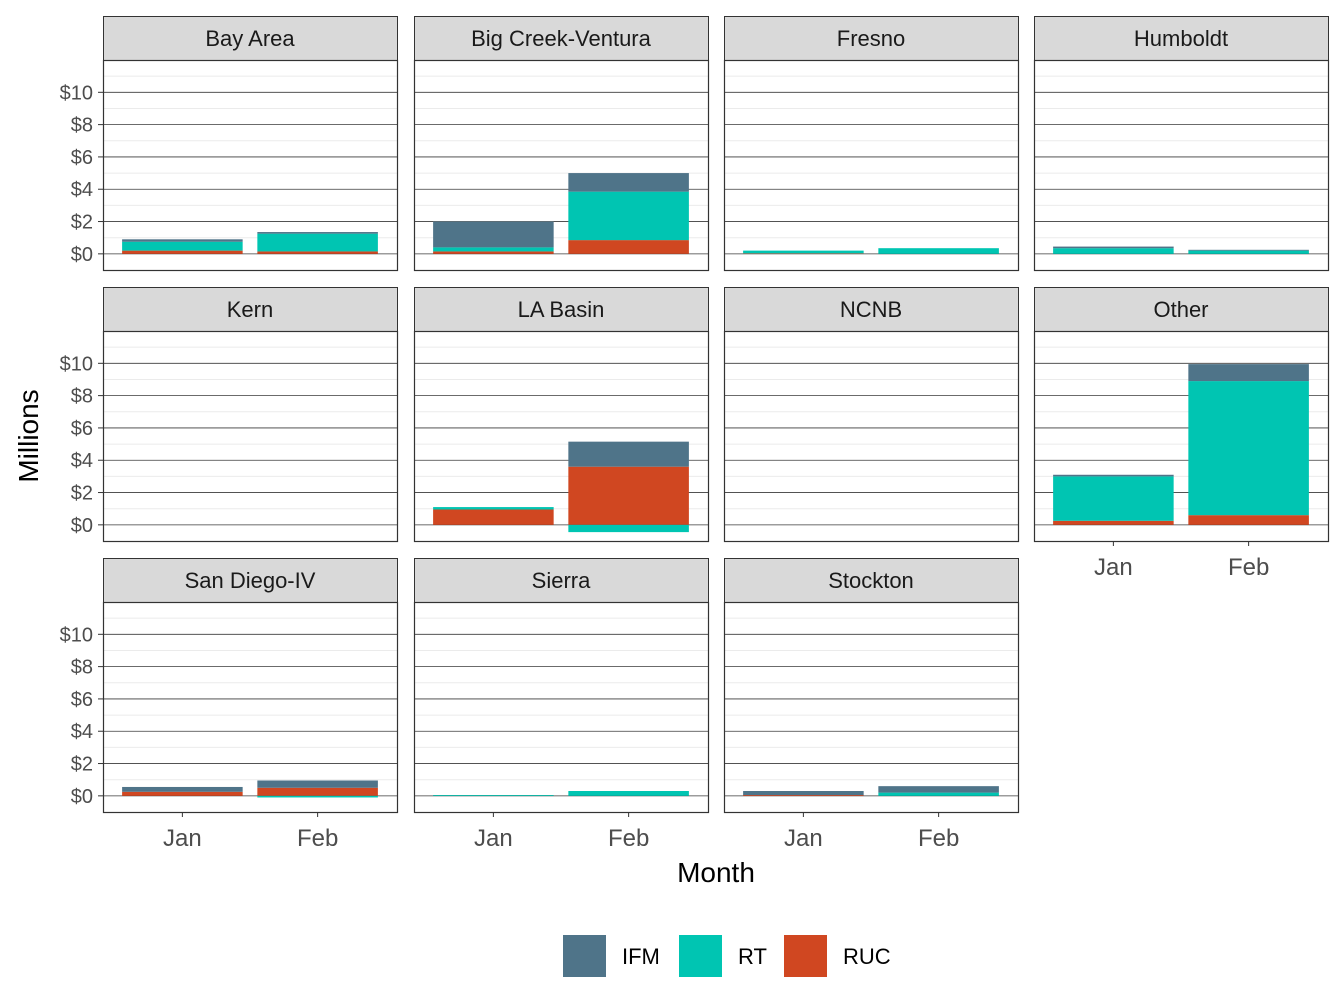 This screenshot has width=1344, height=1008. I want to click on facet-title: Sierra, so click(561, 580).